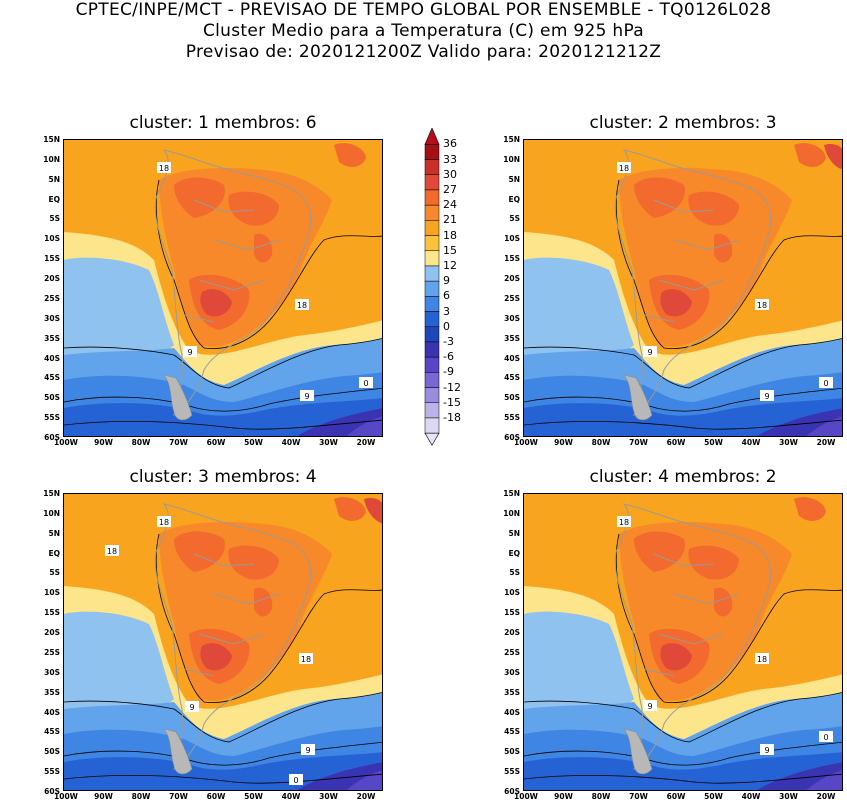  Describe the element at coordinates (683, 477) in the screenshot. I see `panel-title: cluster: 4 membros: 2` at that location.